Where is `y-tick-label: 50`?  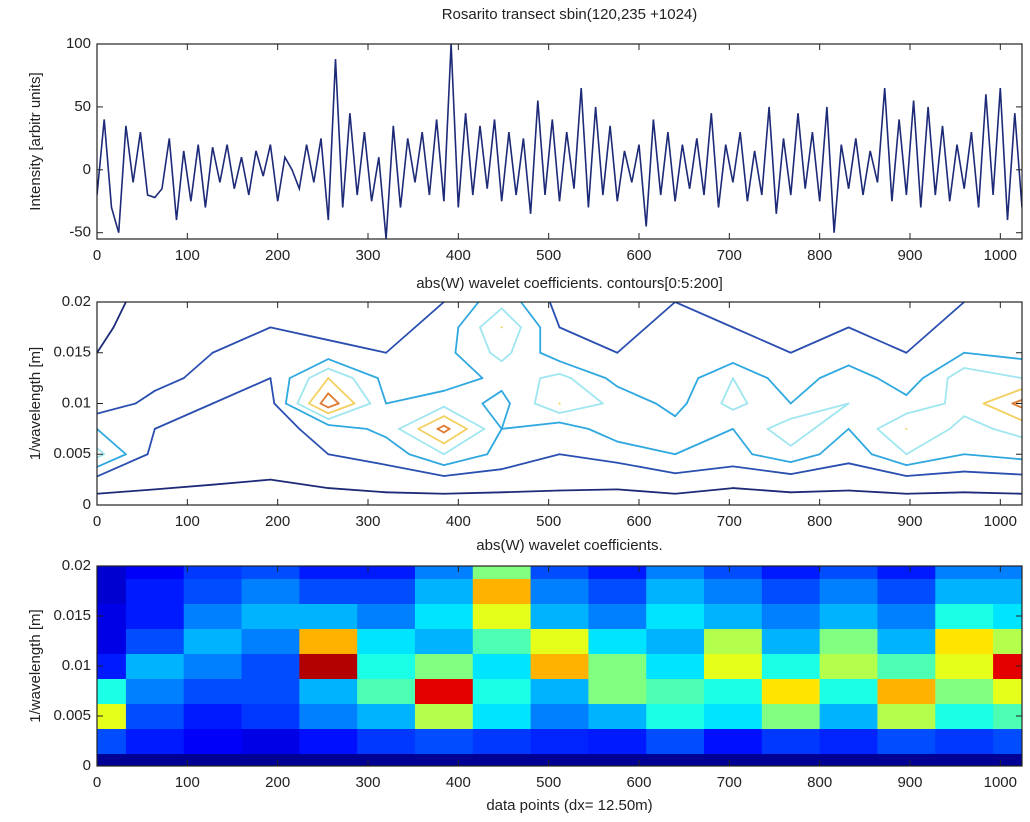 y-tick-label: 50 is located at coordinates (82, 106).